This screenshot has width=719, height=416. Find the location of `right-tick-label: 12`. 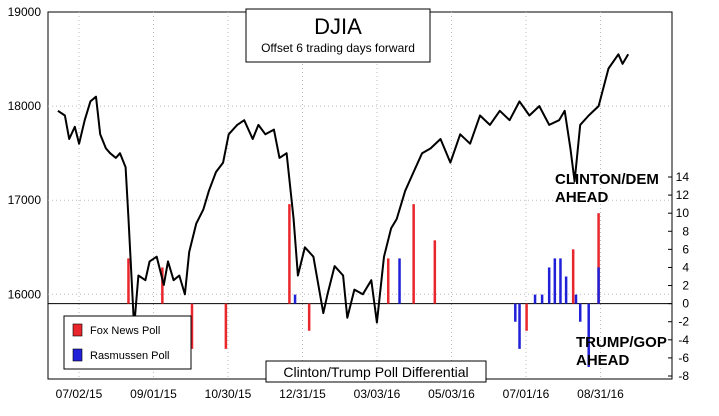

right-tick-label: 12 is located at coordinates (683, 195).